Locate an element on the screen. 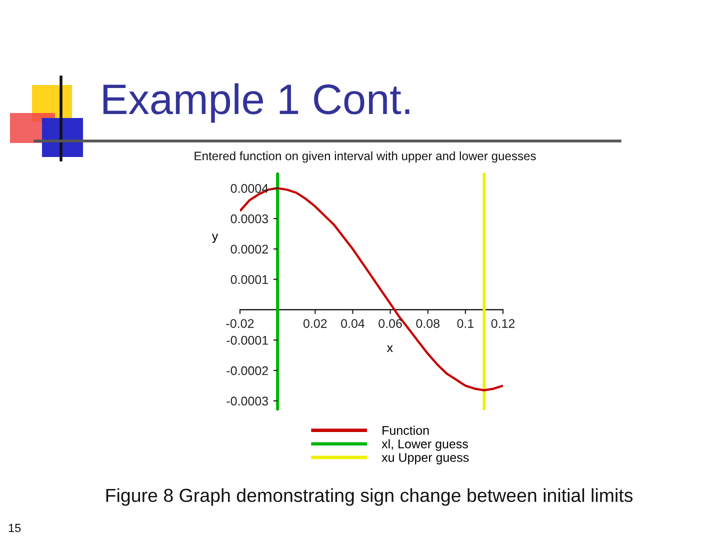 The width and height of the screenshot is (720, 540). chart-subtitle: Entered function on given interval with upper and lower guesses is located at coordinates (365, 157).